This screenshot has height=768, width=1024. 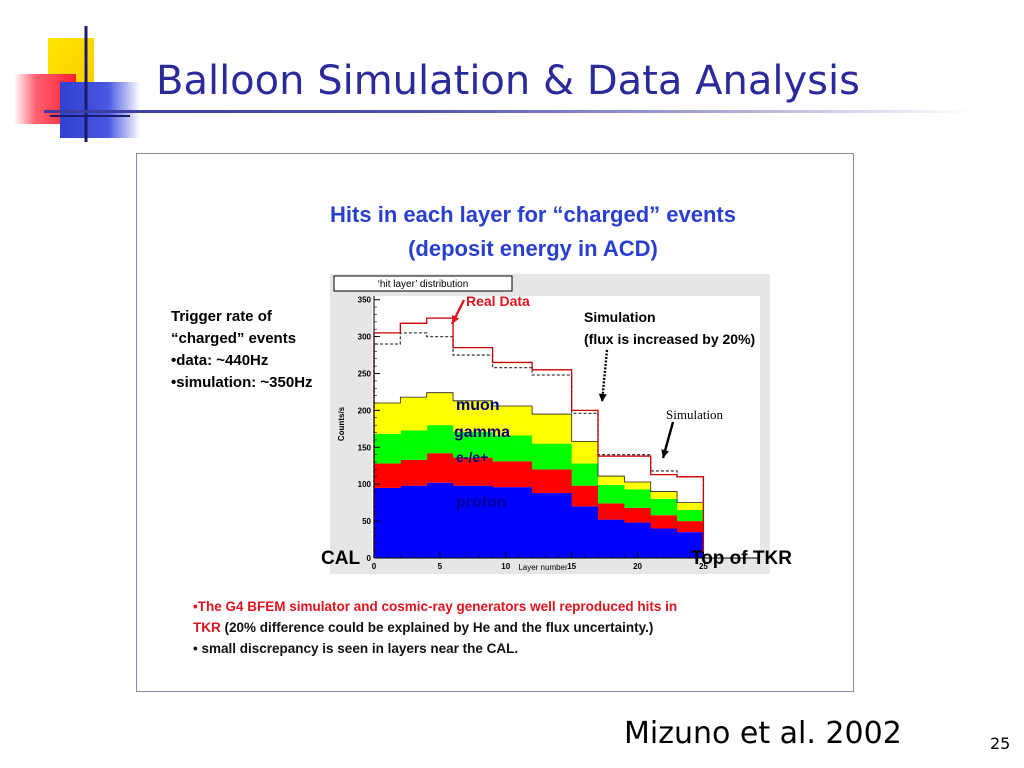 What do you see at coordinates (220, 360) in the screenshot?
I see `note-line: •data: ~440Hz` at bounding box center [220, 360].